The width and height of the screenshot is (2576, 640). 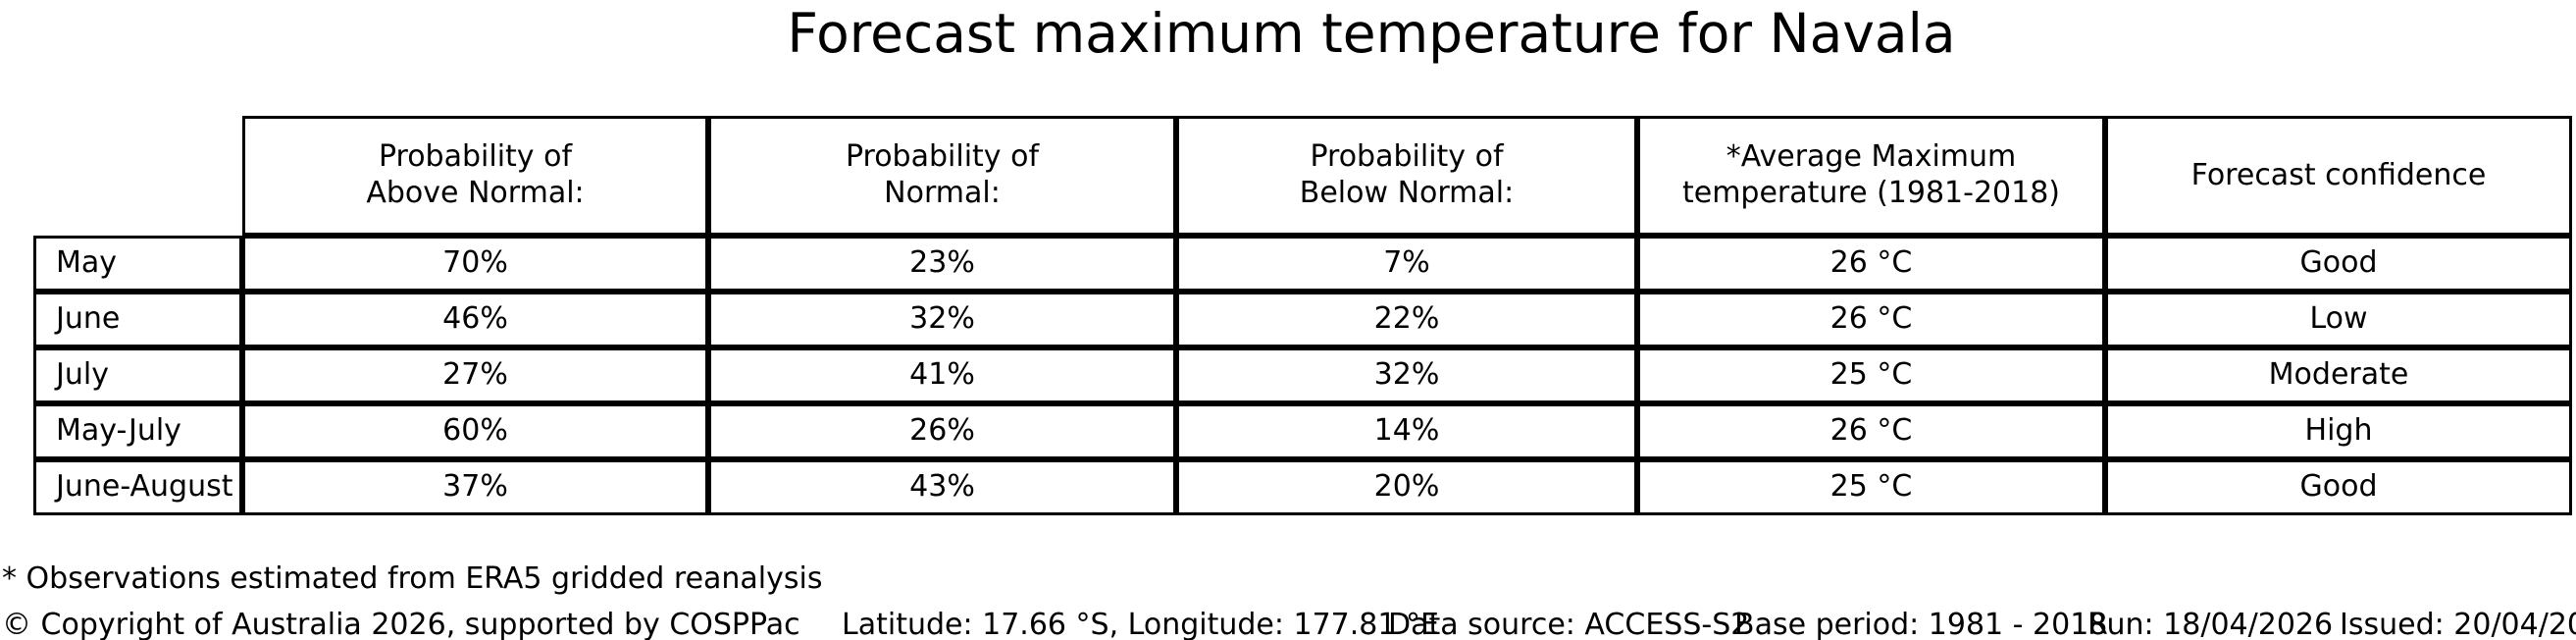 I want to click on row-label: May, so click(x=137, y=264).